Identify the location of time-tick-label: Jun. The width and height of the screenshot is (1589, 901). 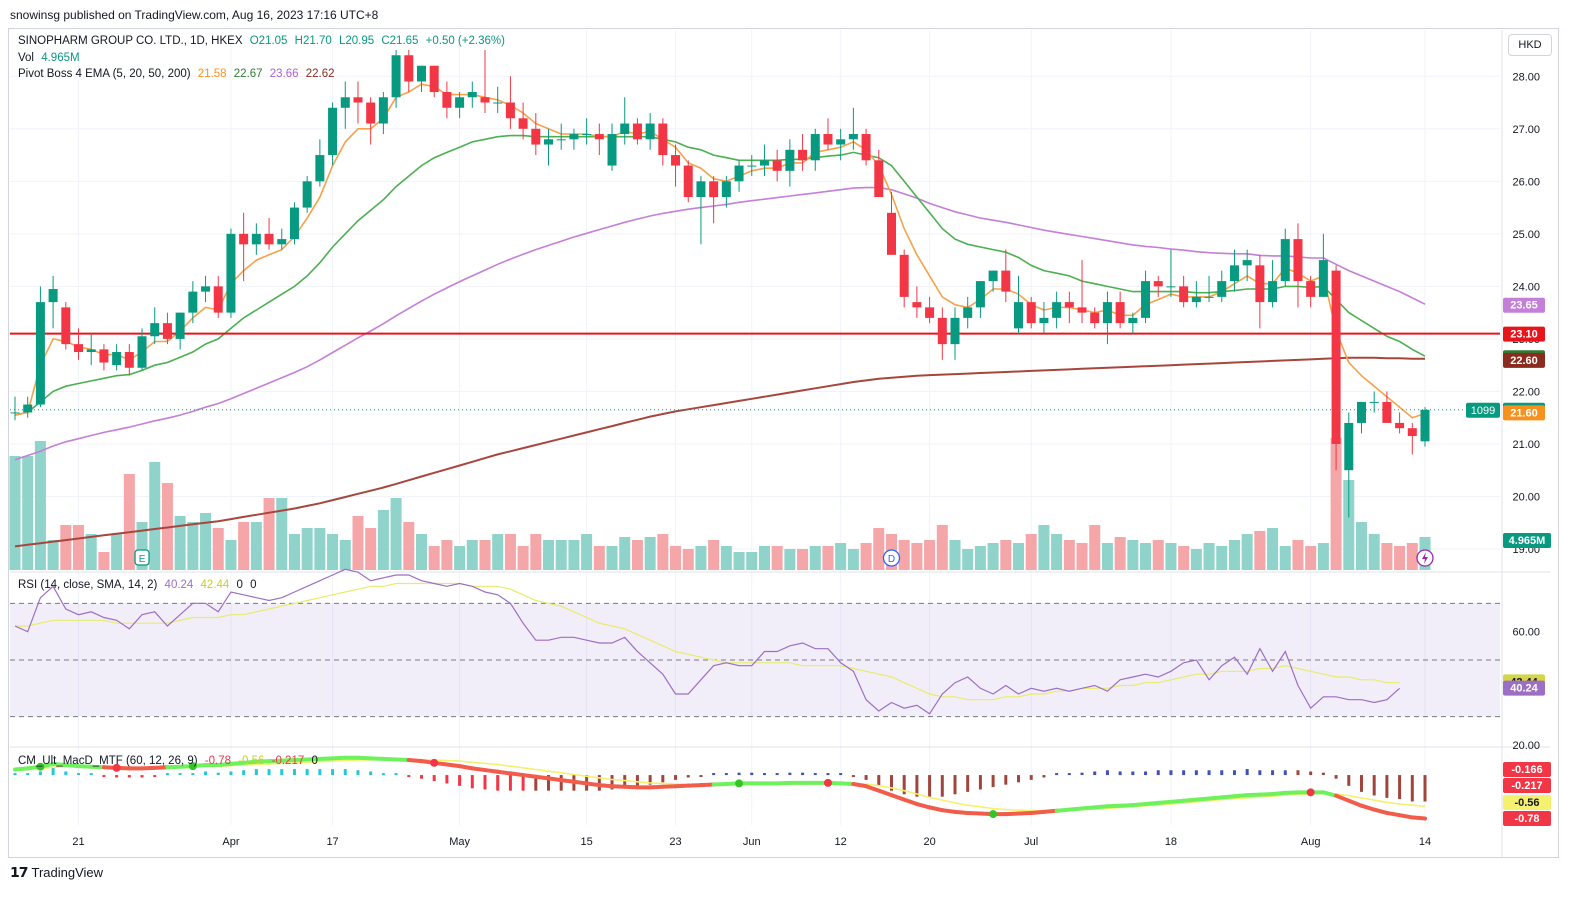
(752, 842).